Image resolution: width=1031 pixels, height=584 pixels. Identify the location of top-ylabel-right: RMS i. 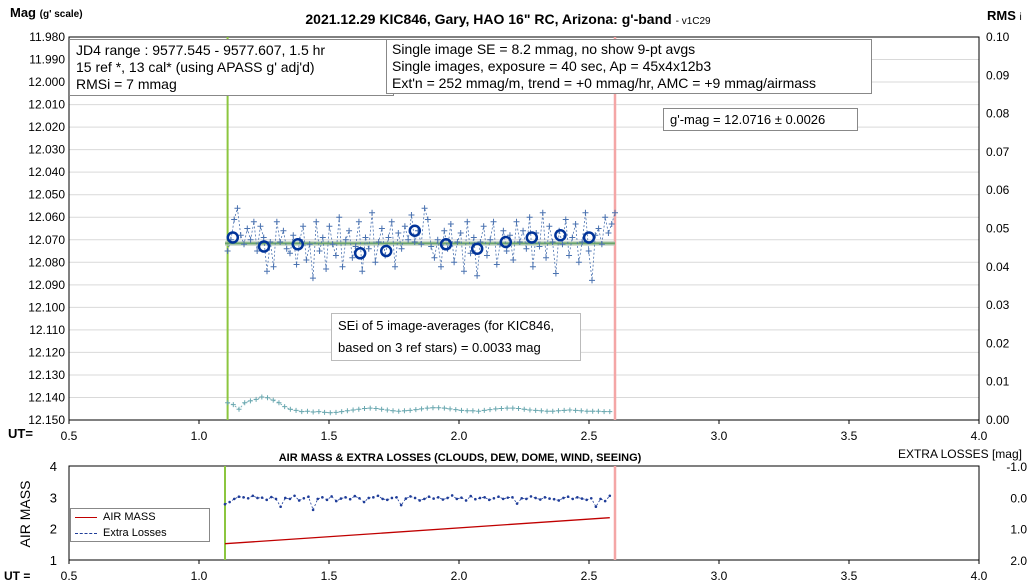
(1004, 15).